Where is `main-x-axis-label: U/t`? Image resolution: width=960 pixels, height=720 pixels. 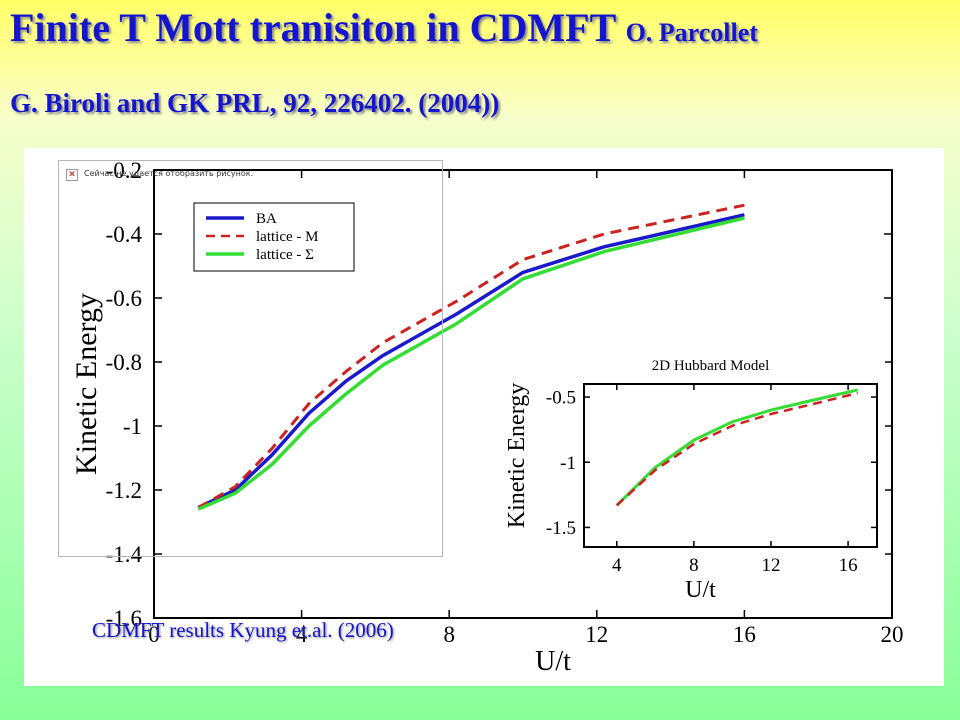 main-x-axis-label: U/t is located at coordinates (553, 661).